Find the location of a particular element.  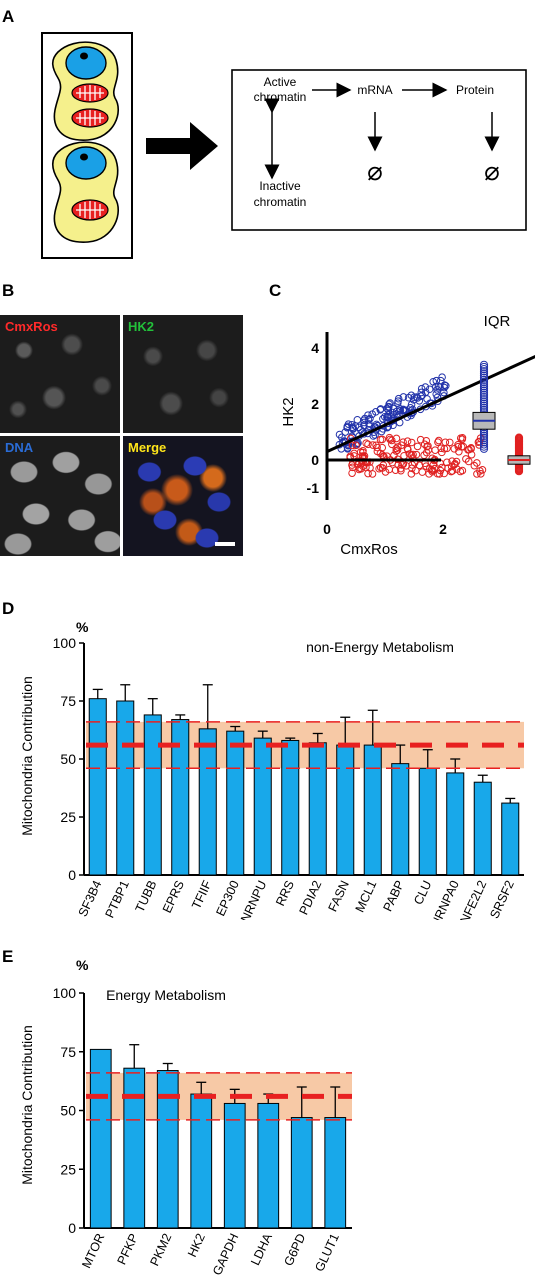

mrna-label: mRNA is located at coordinates (374, 90).